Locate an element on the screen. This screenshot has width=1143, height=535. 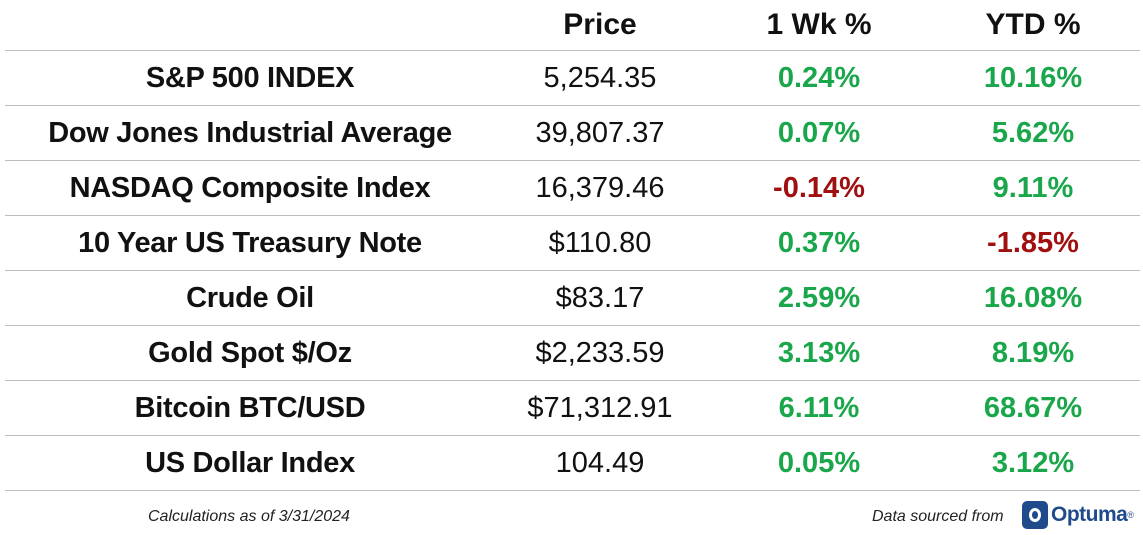
optuma-logo: Optuma ® is located at coordinates (1078, 515).